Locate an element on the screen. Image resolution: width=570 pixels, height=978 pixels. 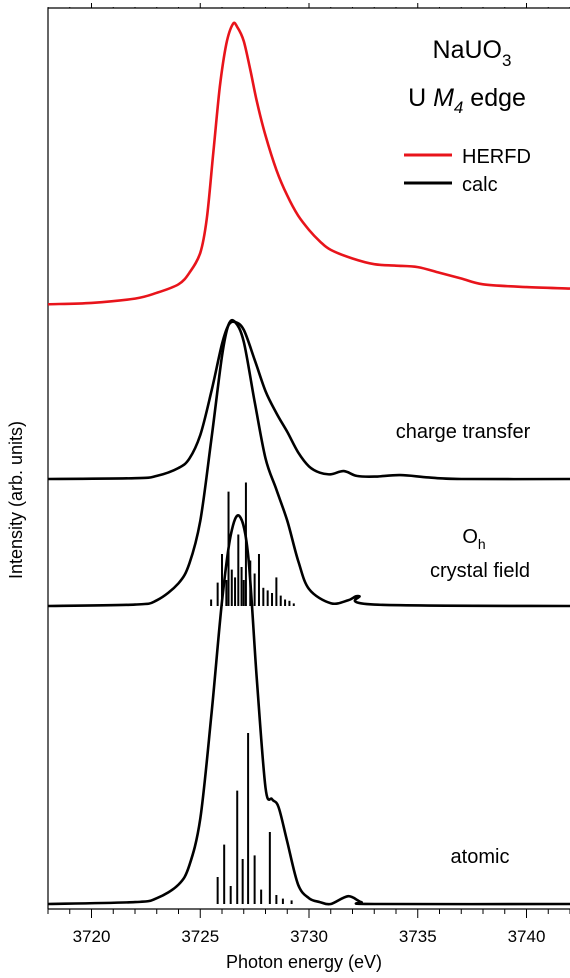
x-tick-label: 3730 is located at coordinates (309, 936).